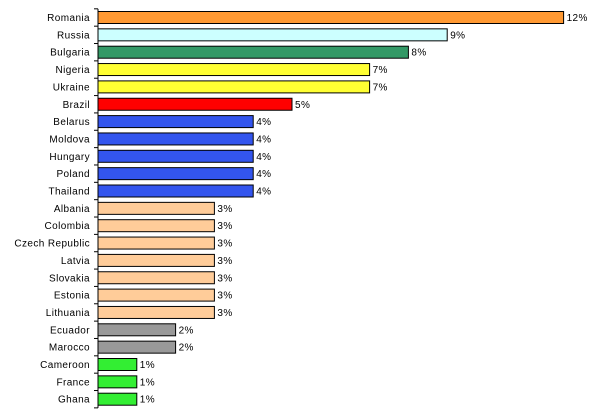 The width and height of the screenshot is (600, 409). What do you see at coordinates (69, 192) in the screenshot?
I see `category-label: Thailand` at bounding box center [69, 192].